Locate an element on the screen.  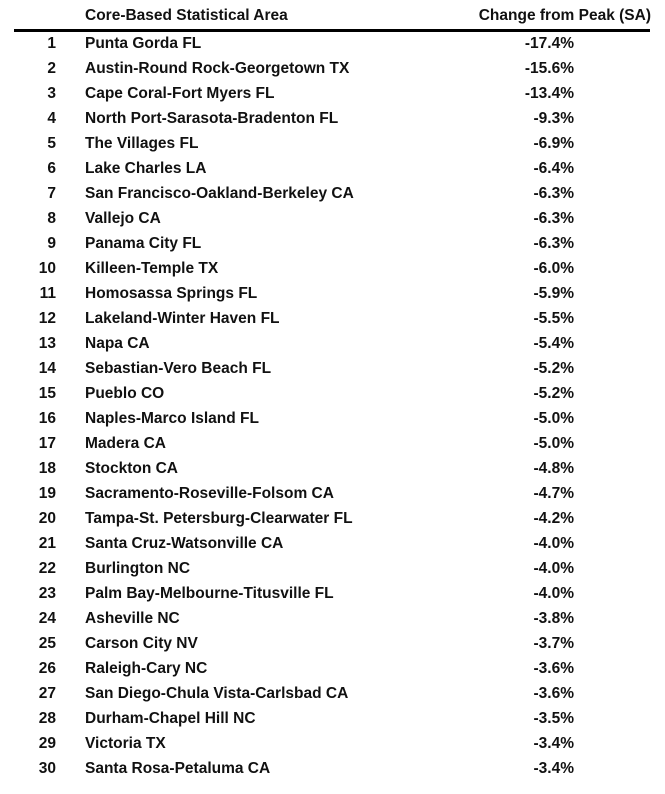
rank-cell: 6 is located at coordinates (51, 168).